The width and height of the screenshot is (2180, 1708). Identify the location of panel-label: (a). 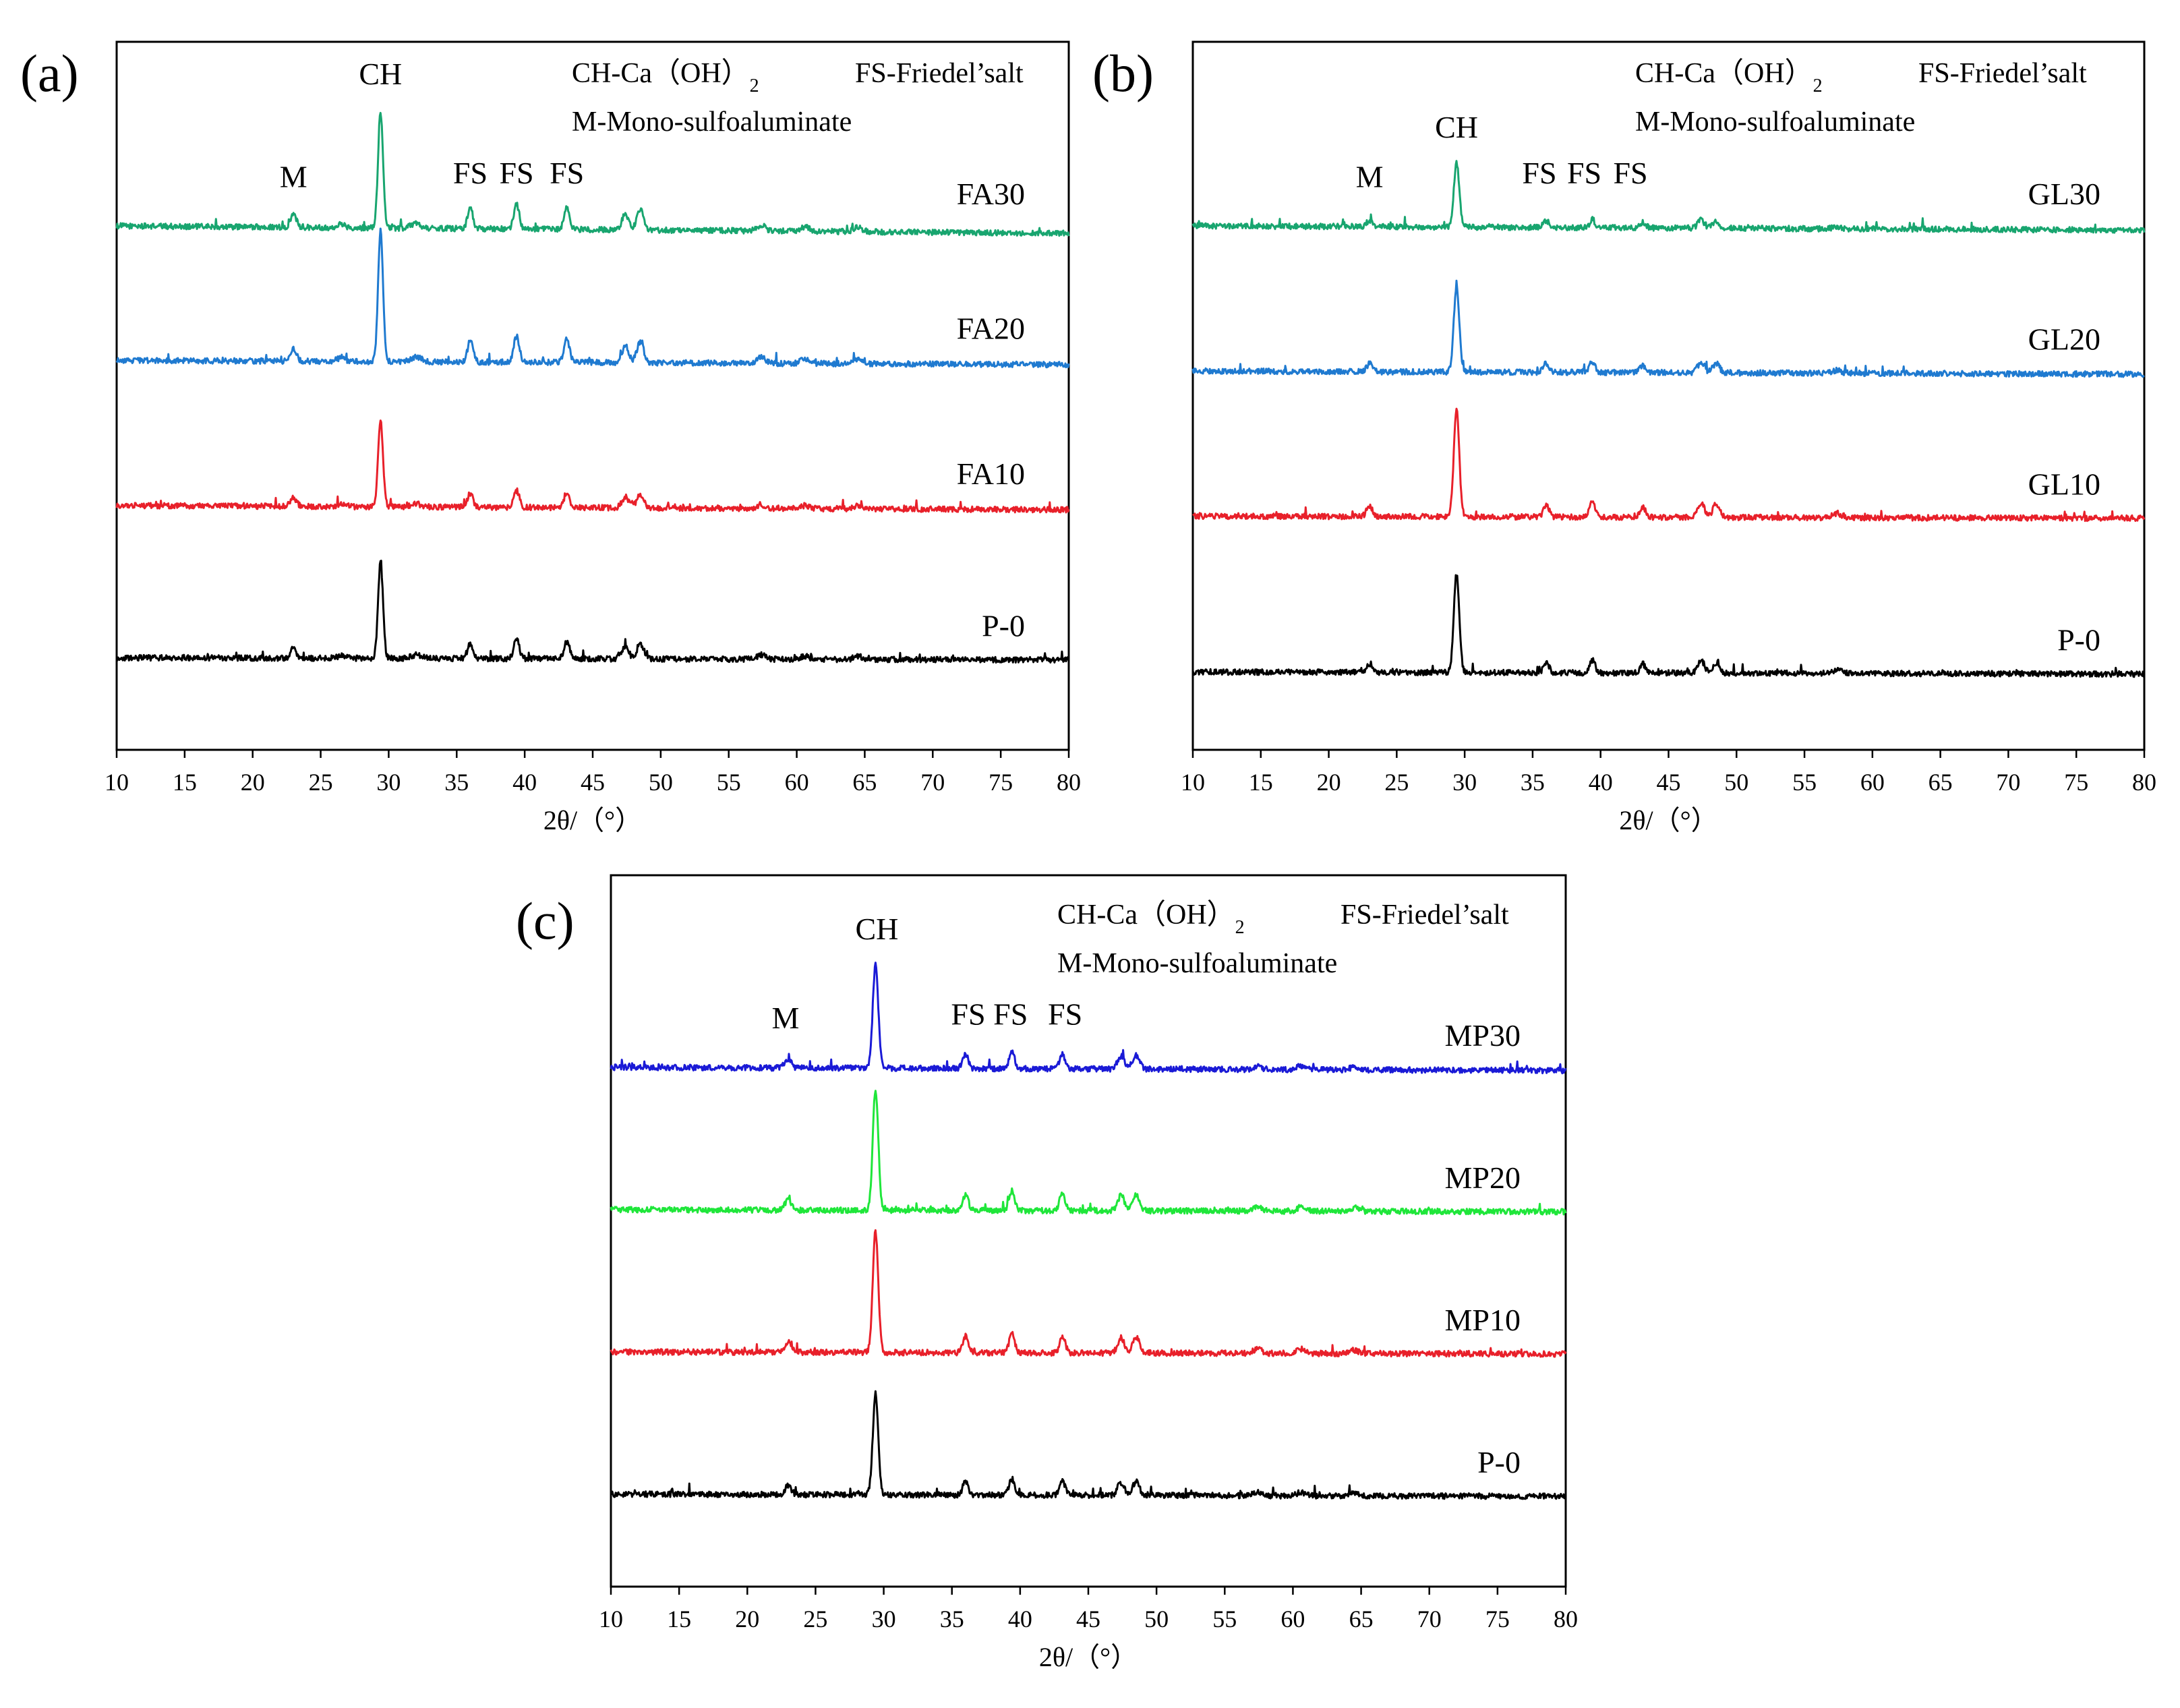
(49, 73).